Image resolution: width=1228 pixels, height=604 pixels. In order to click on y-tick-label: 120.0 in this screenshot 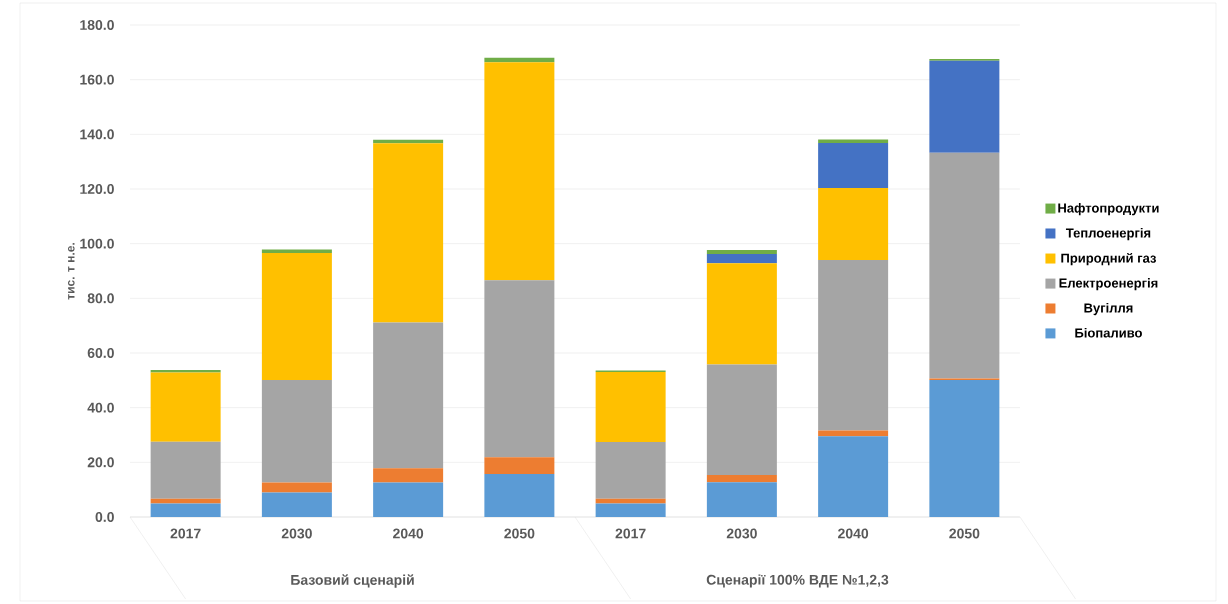, I will do `click(97, 189)`.